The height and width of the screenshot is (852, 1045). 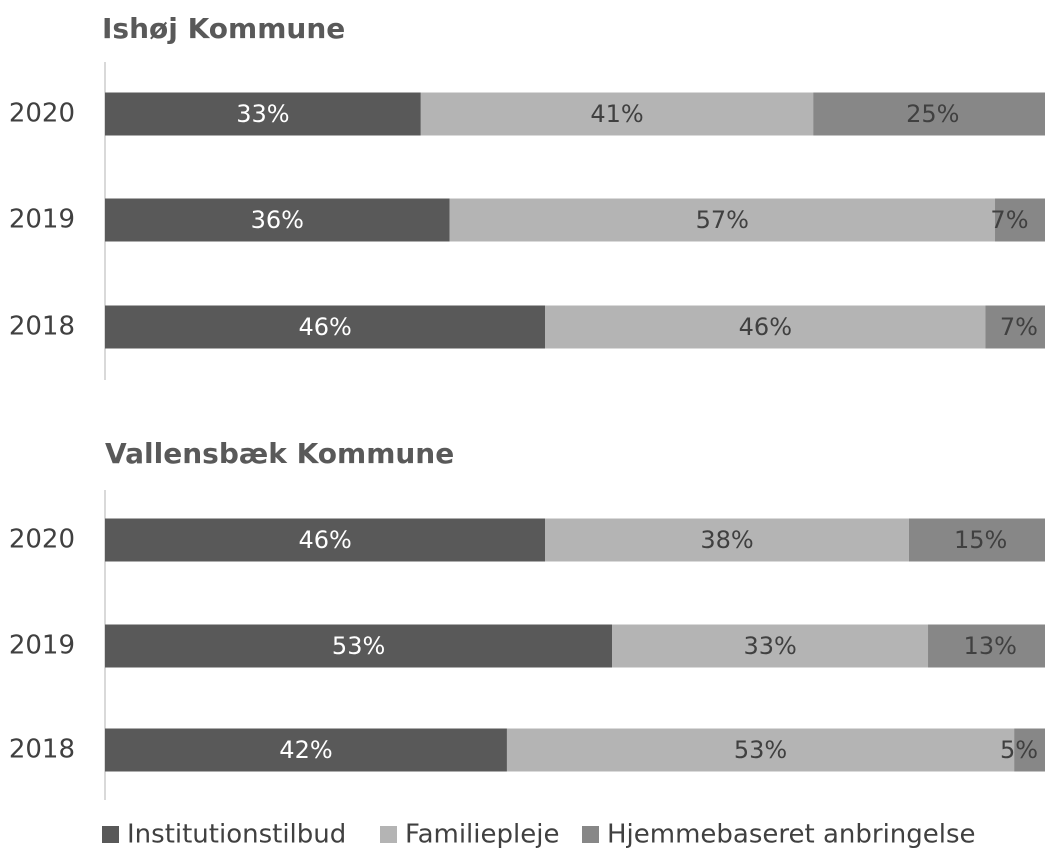 I want to click on value-label: 38%, so click(x=726, y=540).